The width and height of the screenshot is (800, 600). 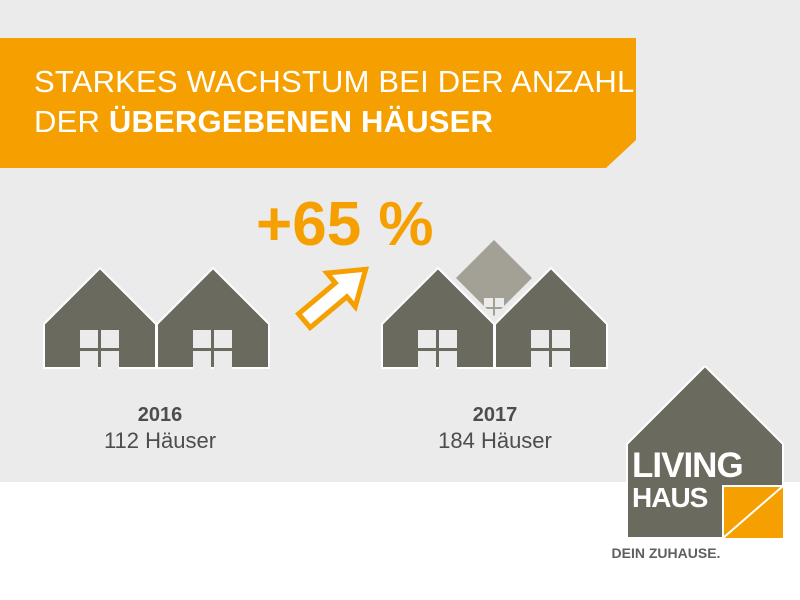 I want to click on logo-text-haus: HAUS, so click(x=670, y=497).